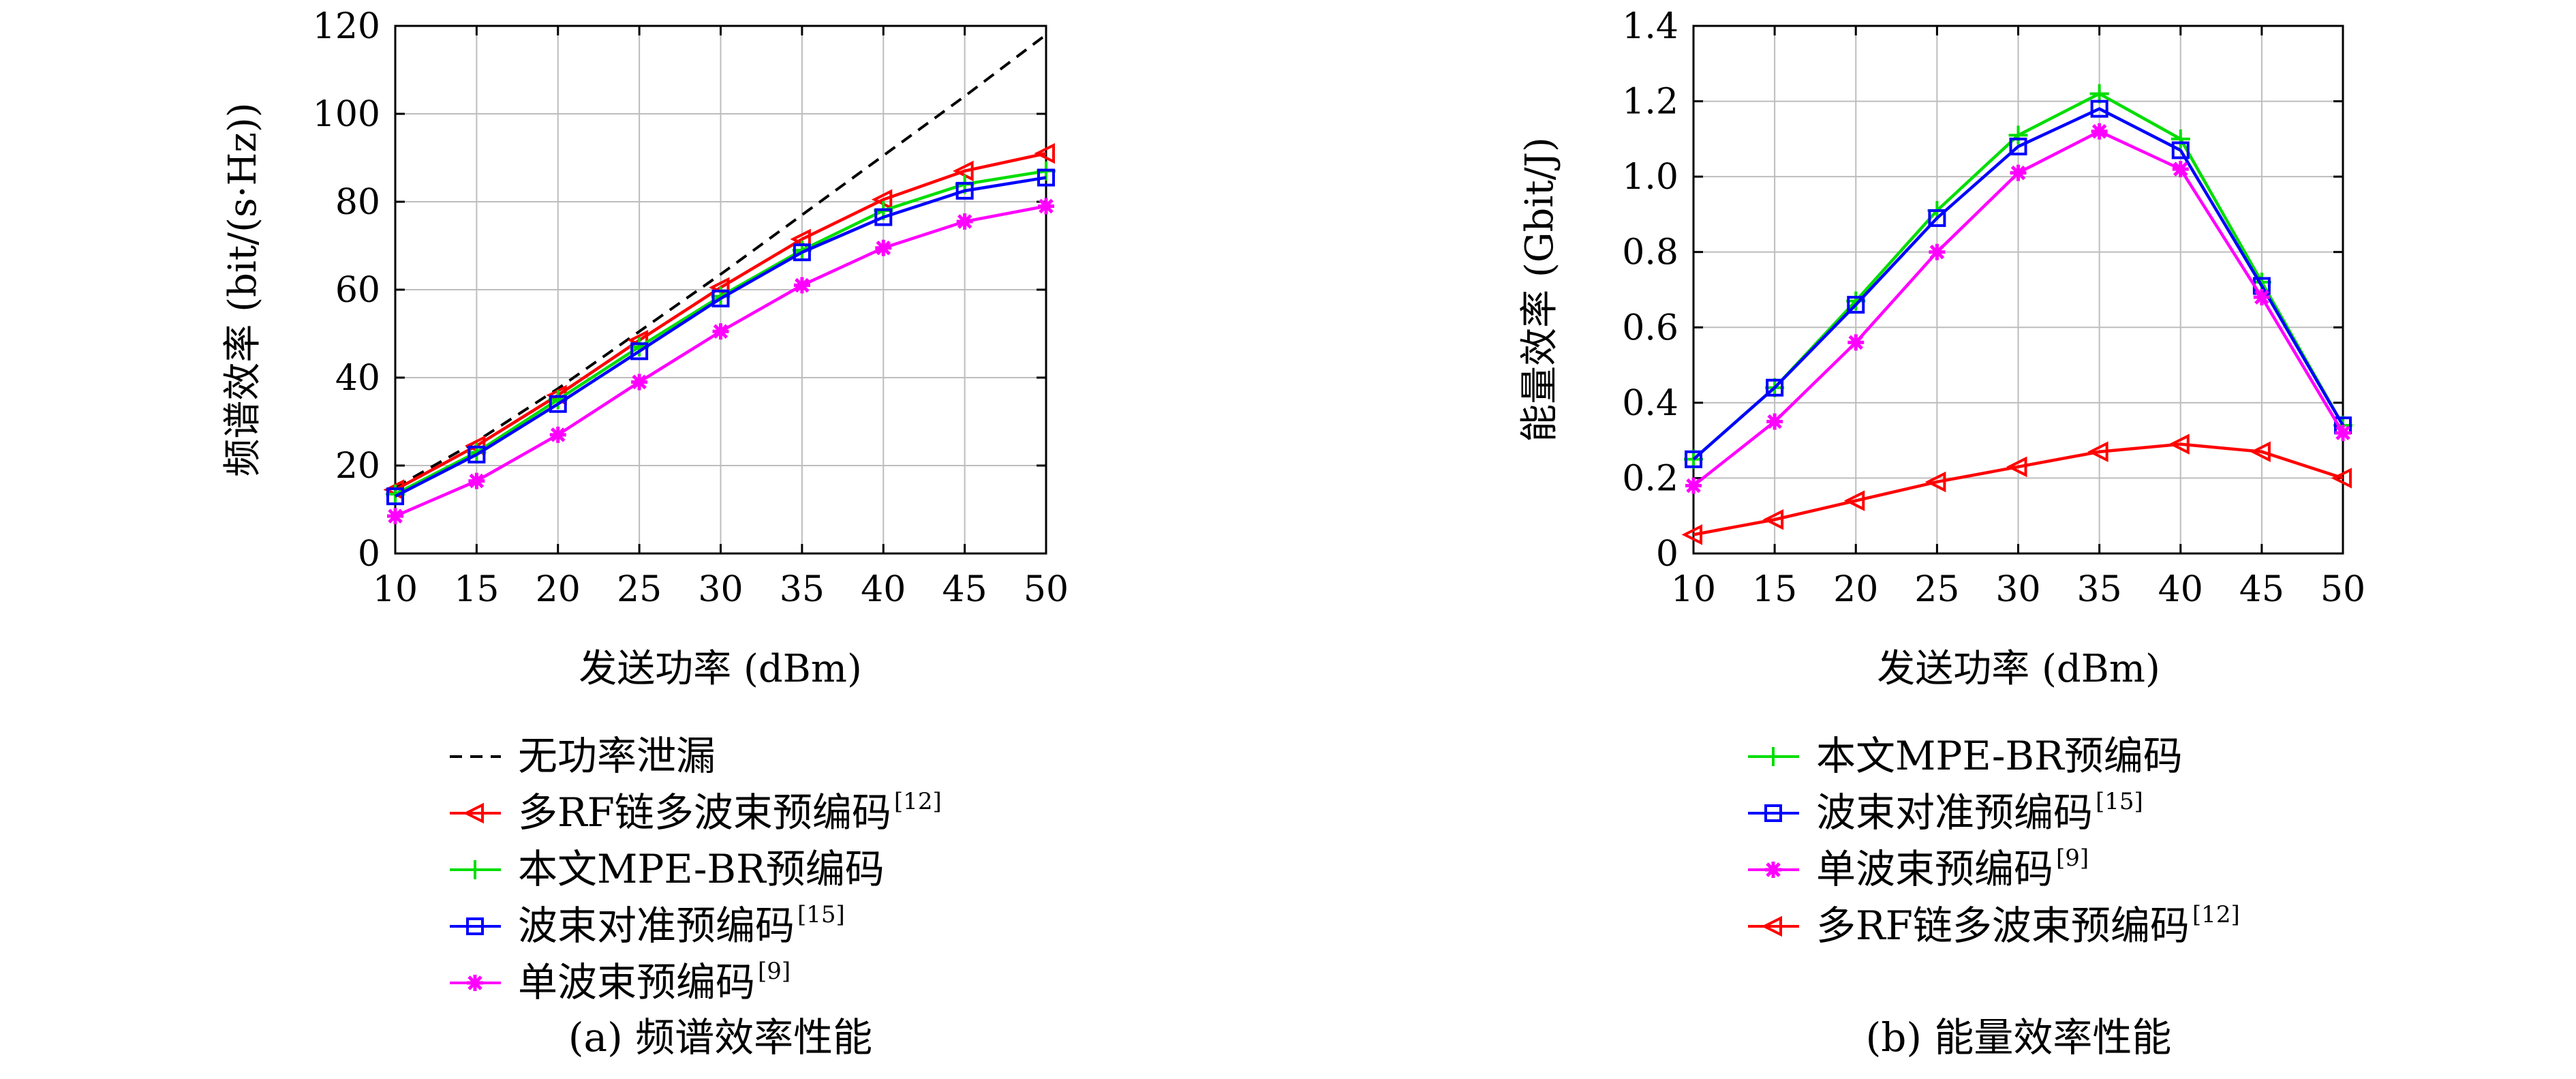 Image resolution: width=2576 pixels, height=1079 pixels. I want to click on y-tick-label: 0.8, so click(1650, 252).